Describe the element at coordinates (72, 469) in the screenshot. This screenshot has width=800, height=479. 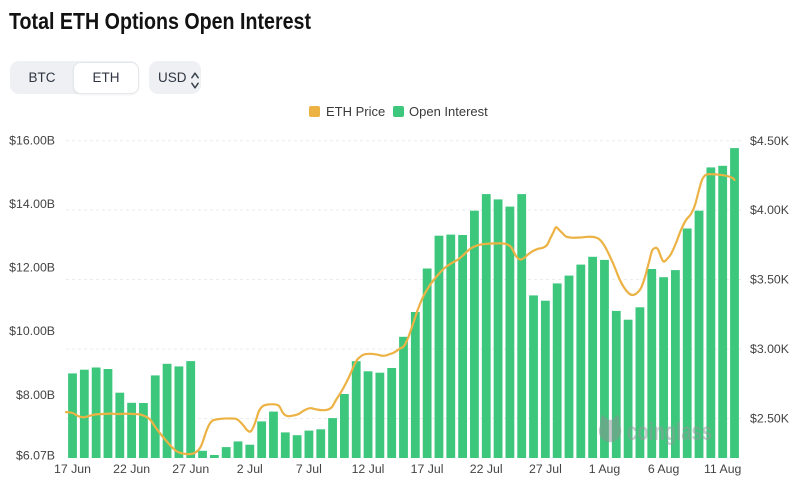
I see `svg-text: 17 Jun` at that location.